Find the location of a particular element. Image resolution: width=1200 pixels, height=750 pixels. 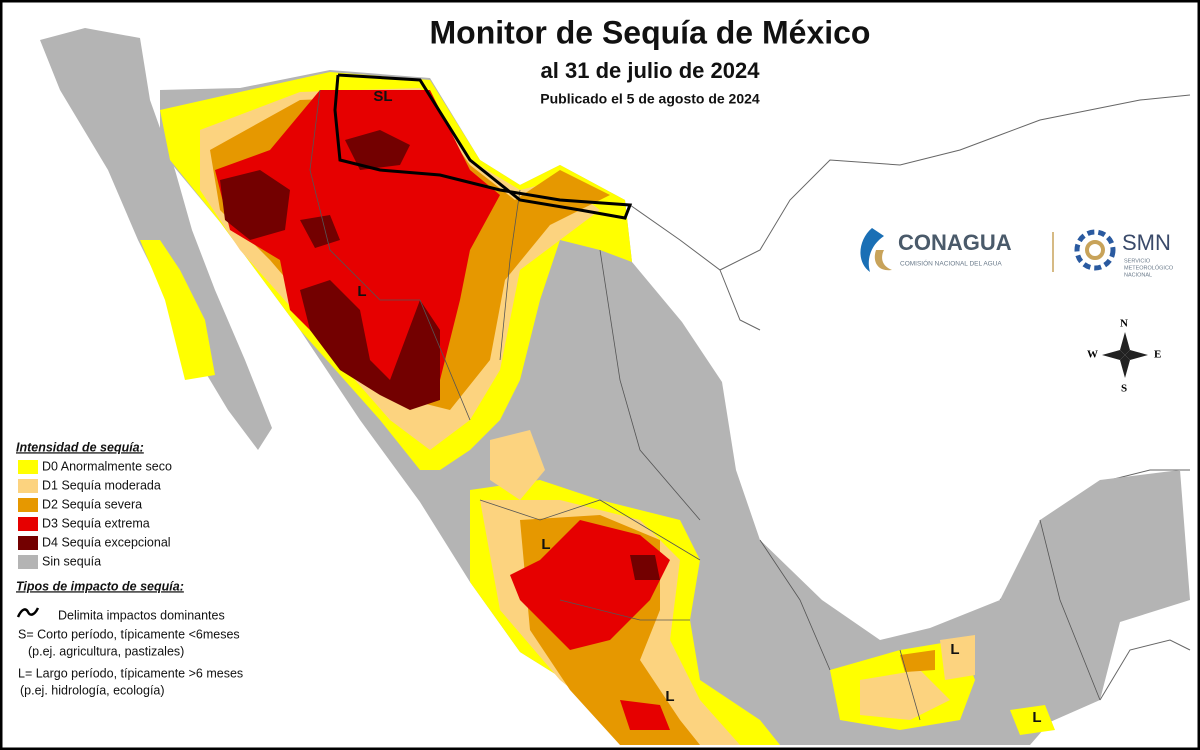

smn-logo: SMN SERVICIO METEOROLÓGICO NACIONAL is located at coordinates (1124, 253).